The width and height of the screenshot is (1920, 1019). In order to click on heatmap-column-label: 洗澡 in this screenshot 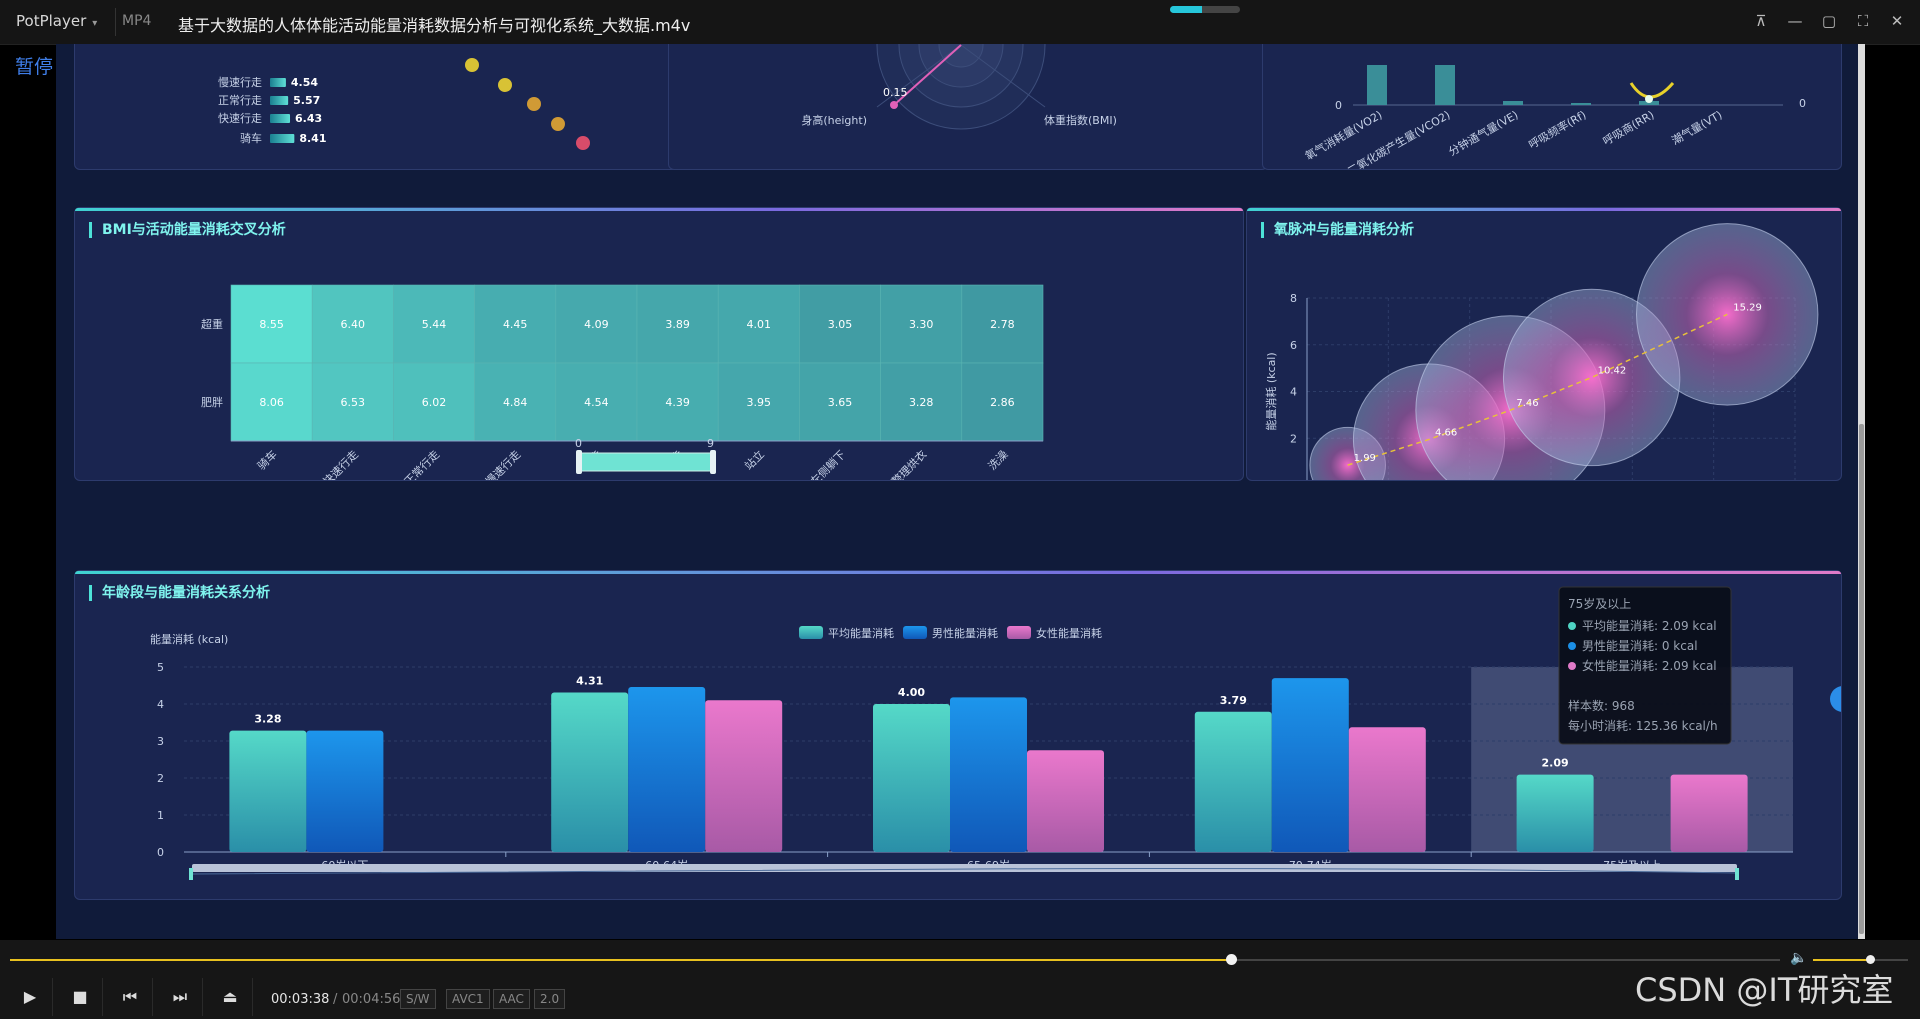, I will do `click(998, 460)`.